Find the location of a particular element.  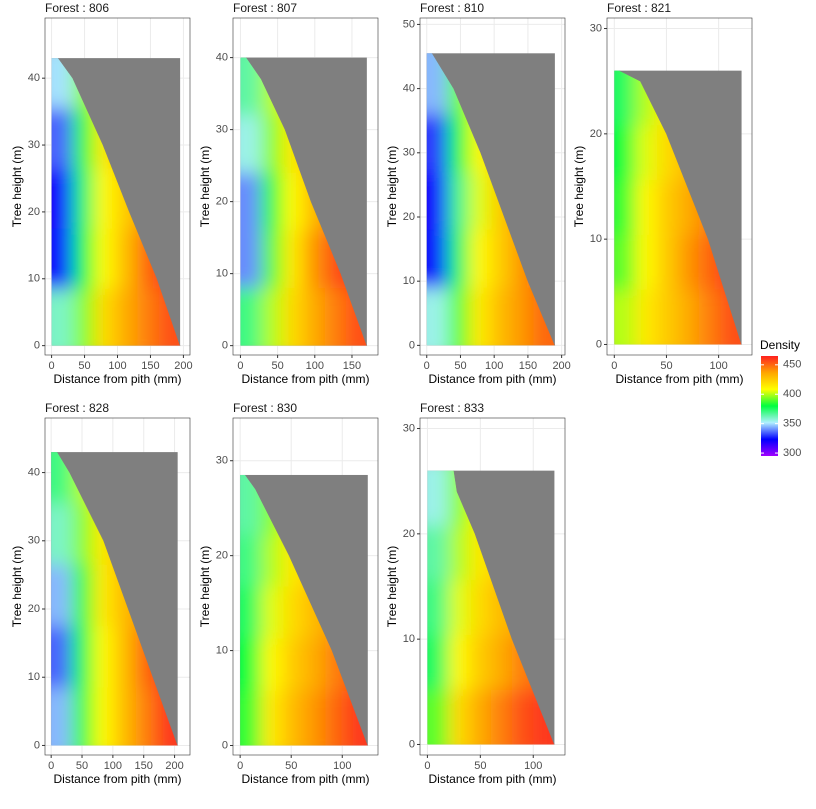

x-tick-label: 200 is located at coordinates (174, 766).